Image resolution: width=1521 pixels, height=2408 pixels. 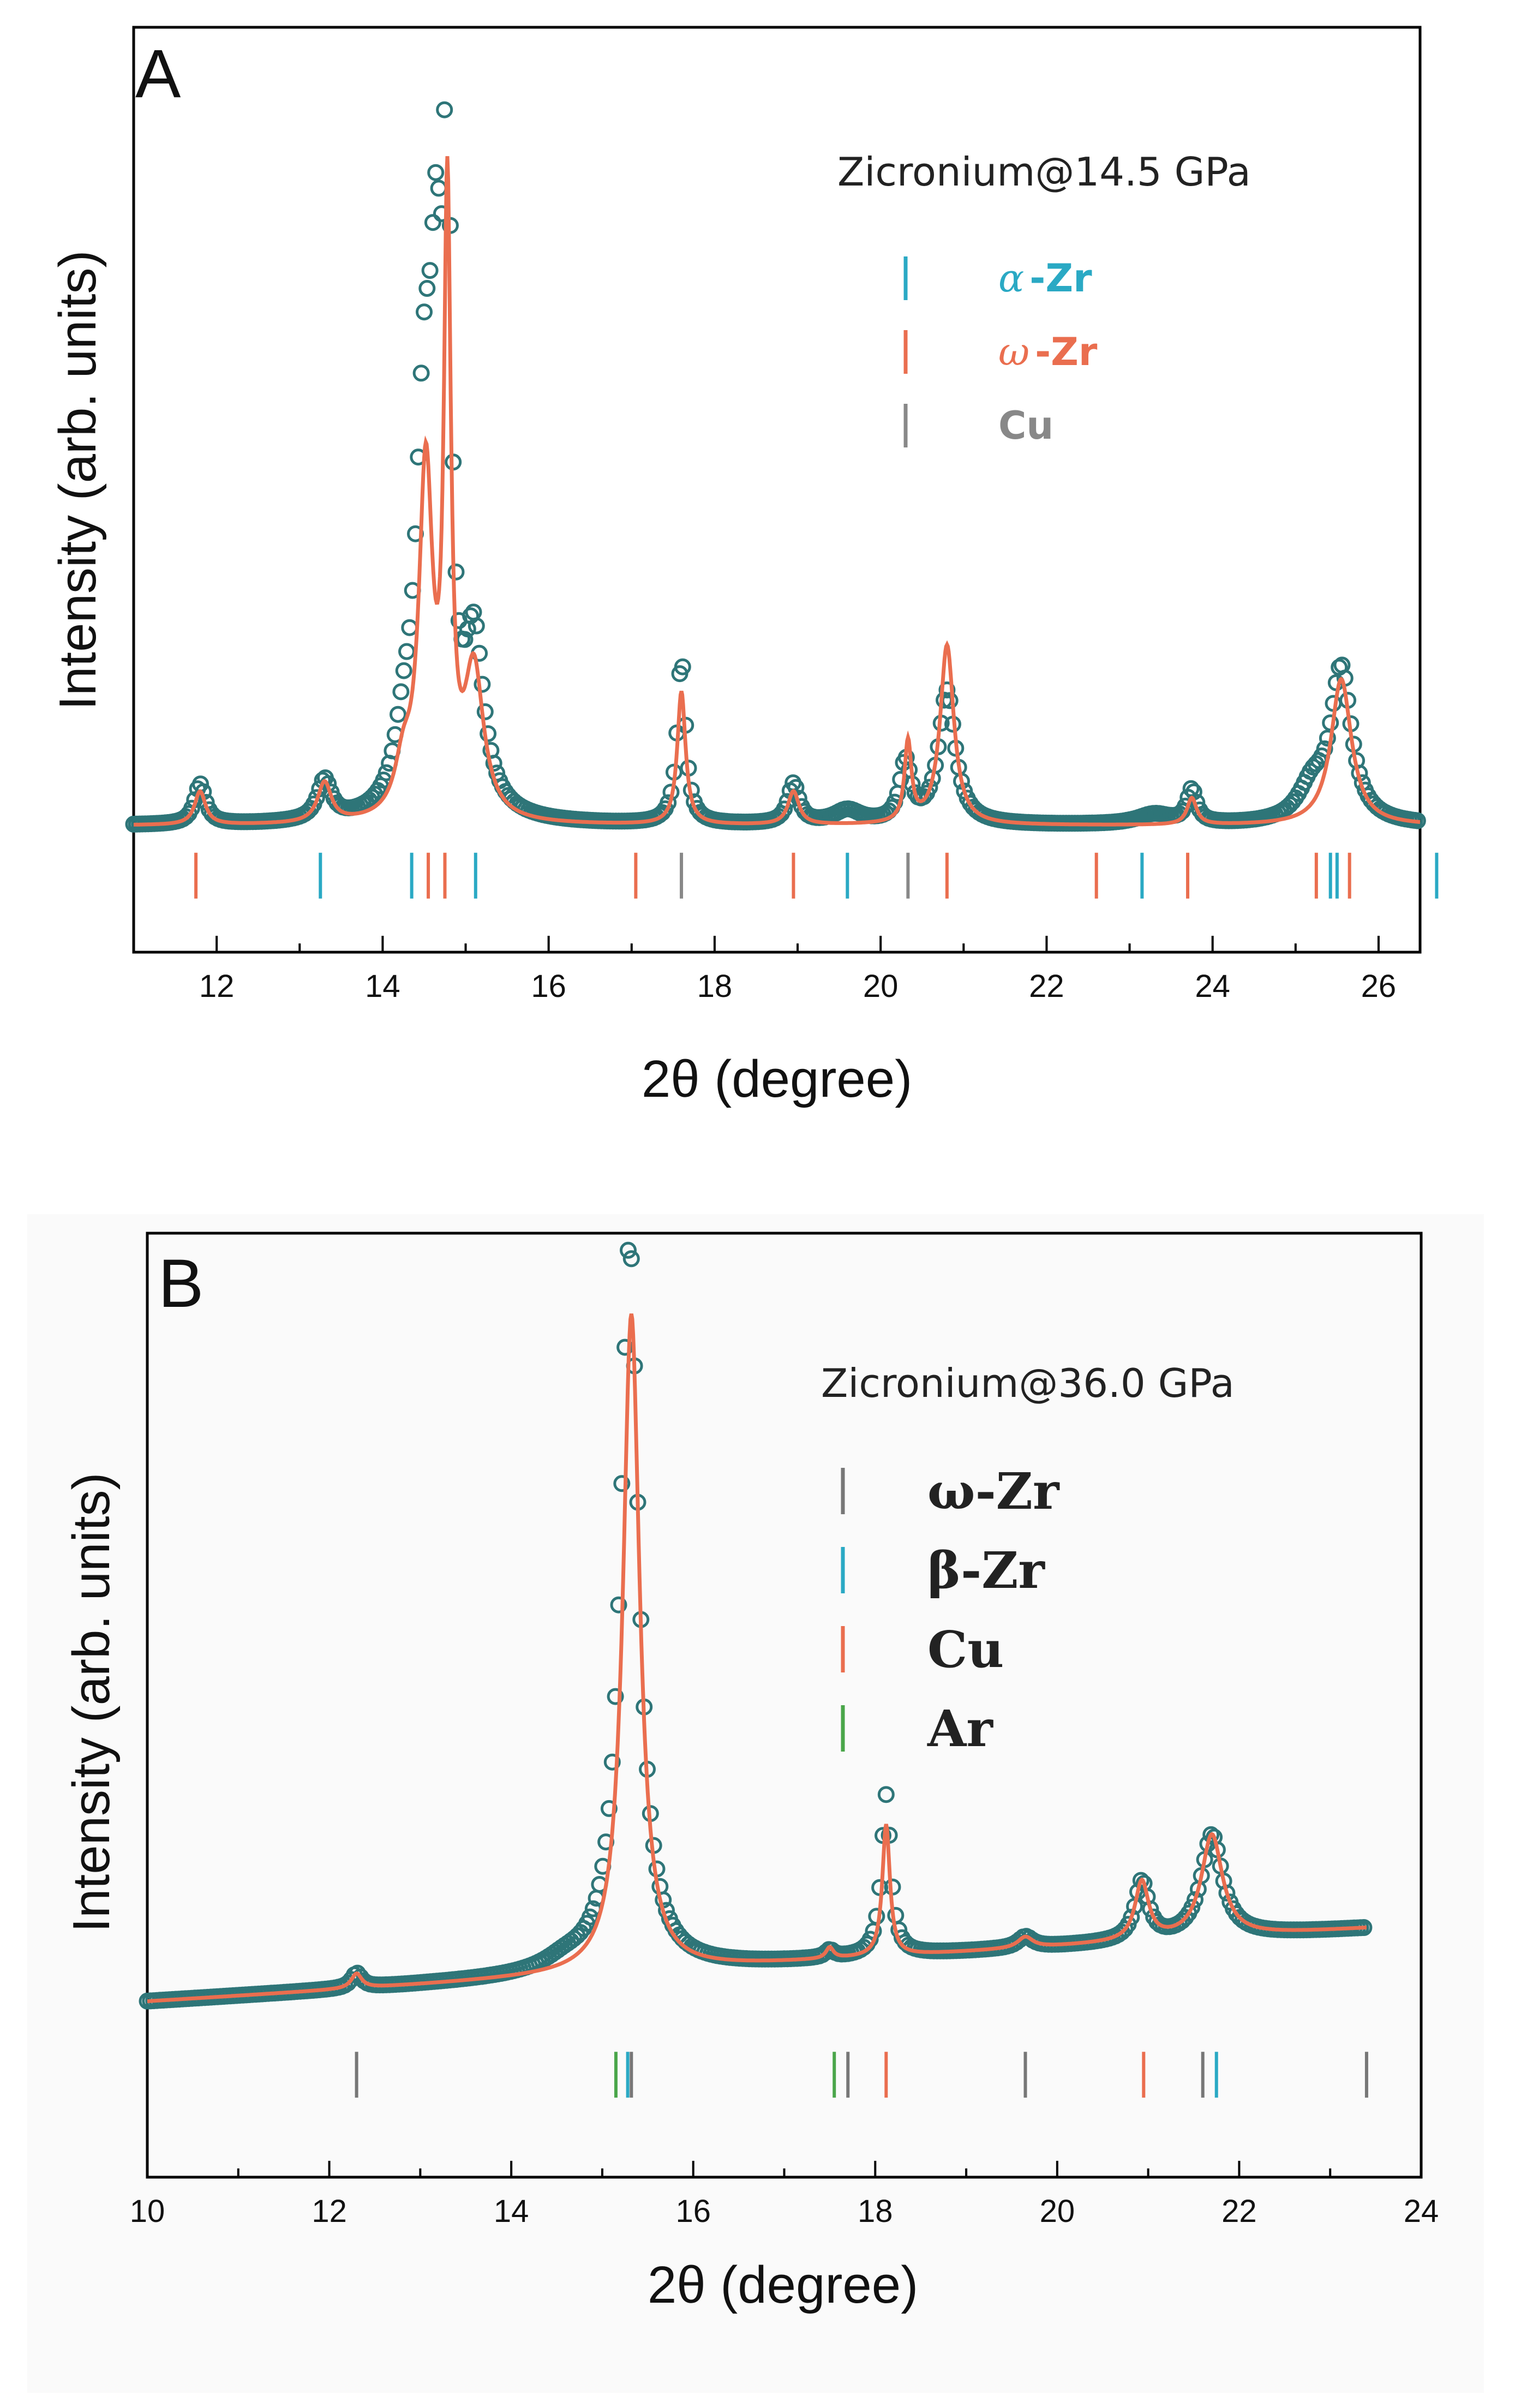 What do you see at coordinates (91, 1703) in the screenshot?
I see `panel-b-y-axis-label: Intensity (arb. units)` at bounding box center [91, 1703].